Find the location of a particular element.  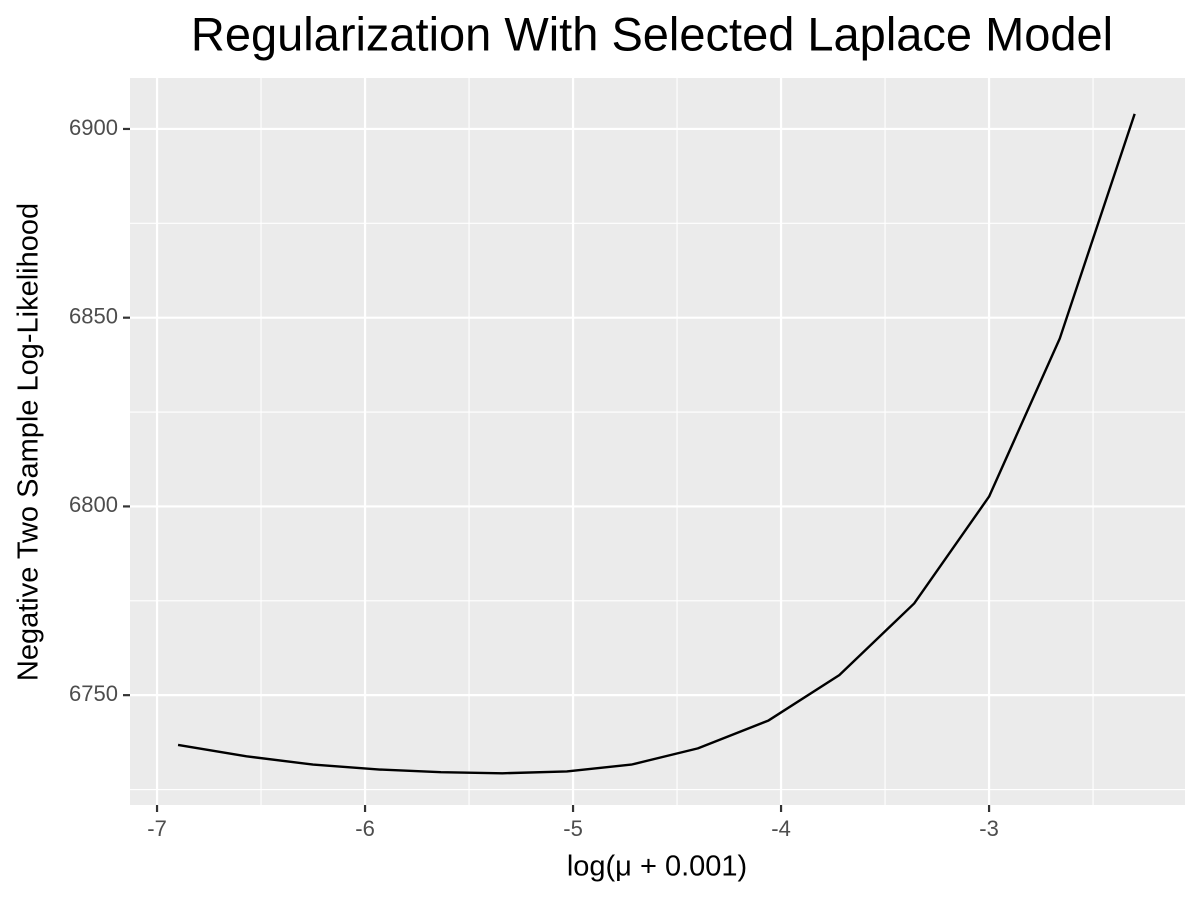

x-axis-label: log(μ + 0.001) is located at coordinates (657, 867).